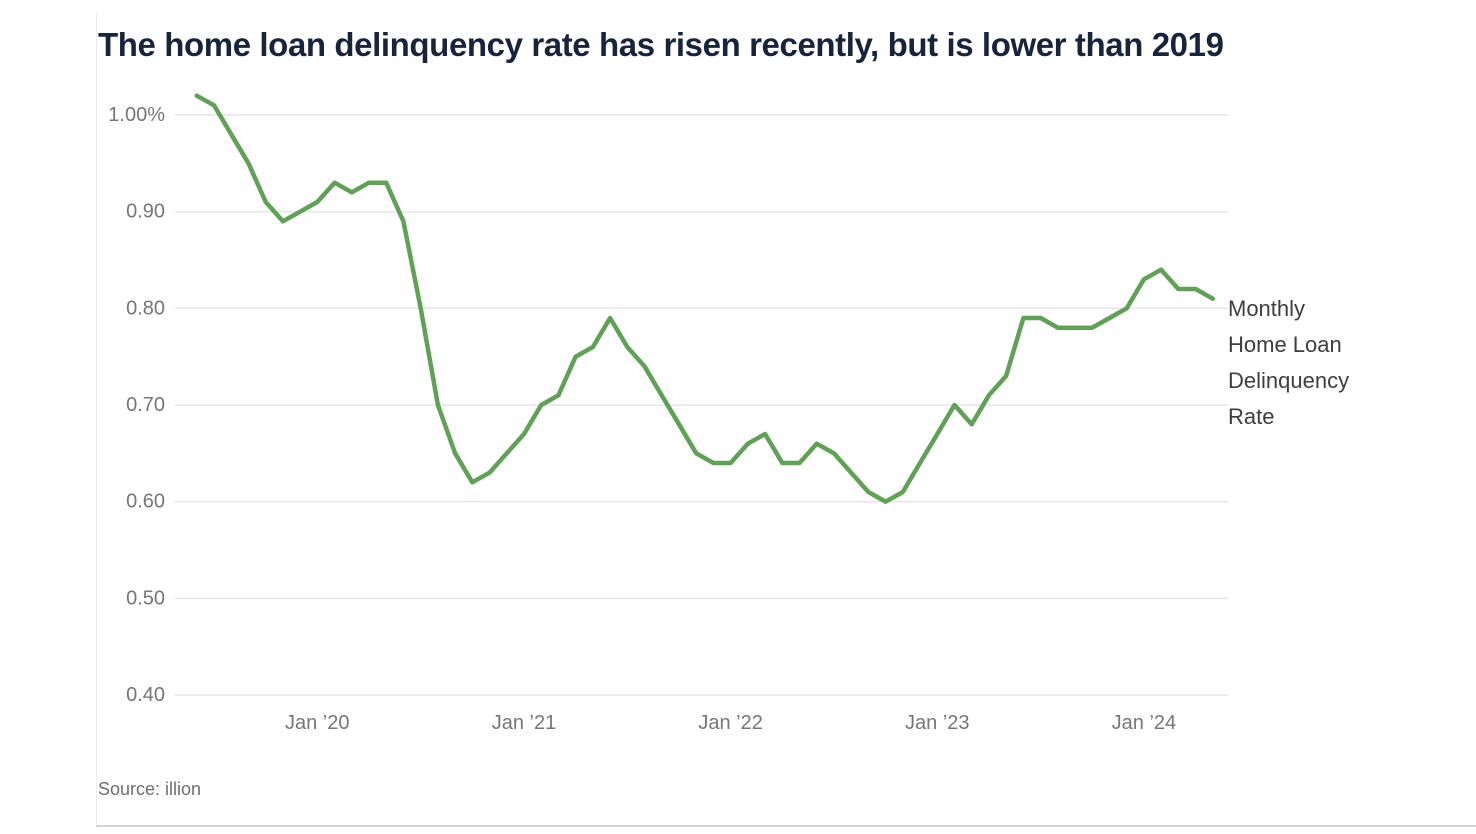 The width and height of the screenshot is (1476, 834). What do you see at coordinates (730, 723) in the screenshot?
I see `x-axis-tick-label: Jan ’22` at bounding box center [730, 723].